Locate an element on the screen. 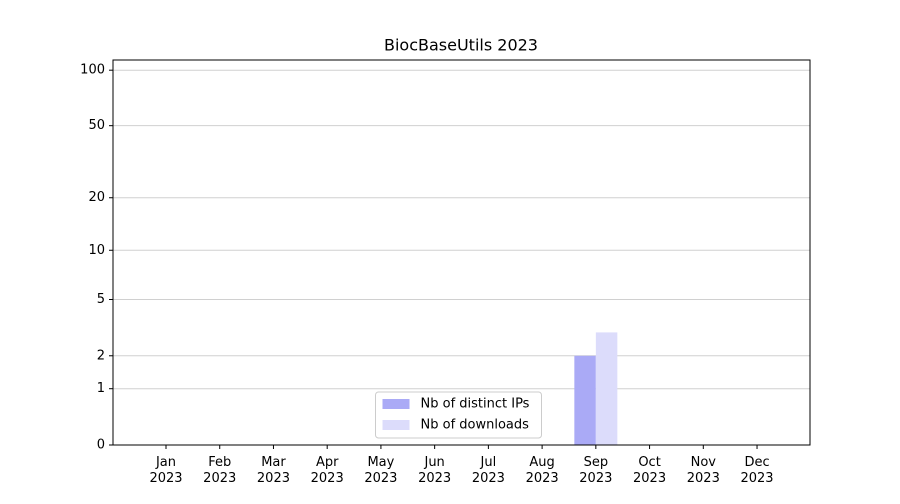 The width and height of the screenshot is (900, 504). x-tick-label: Mar 2023 is located at coordinates (273, 470).